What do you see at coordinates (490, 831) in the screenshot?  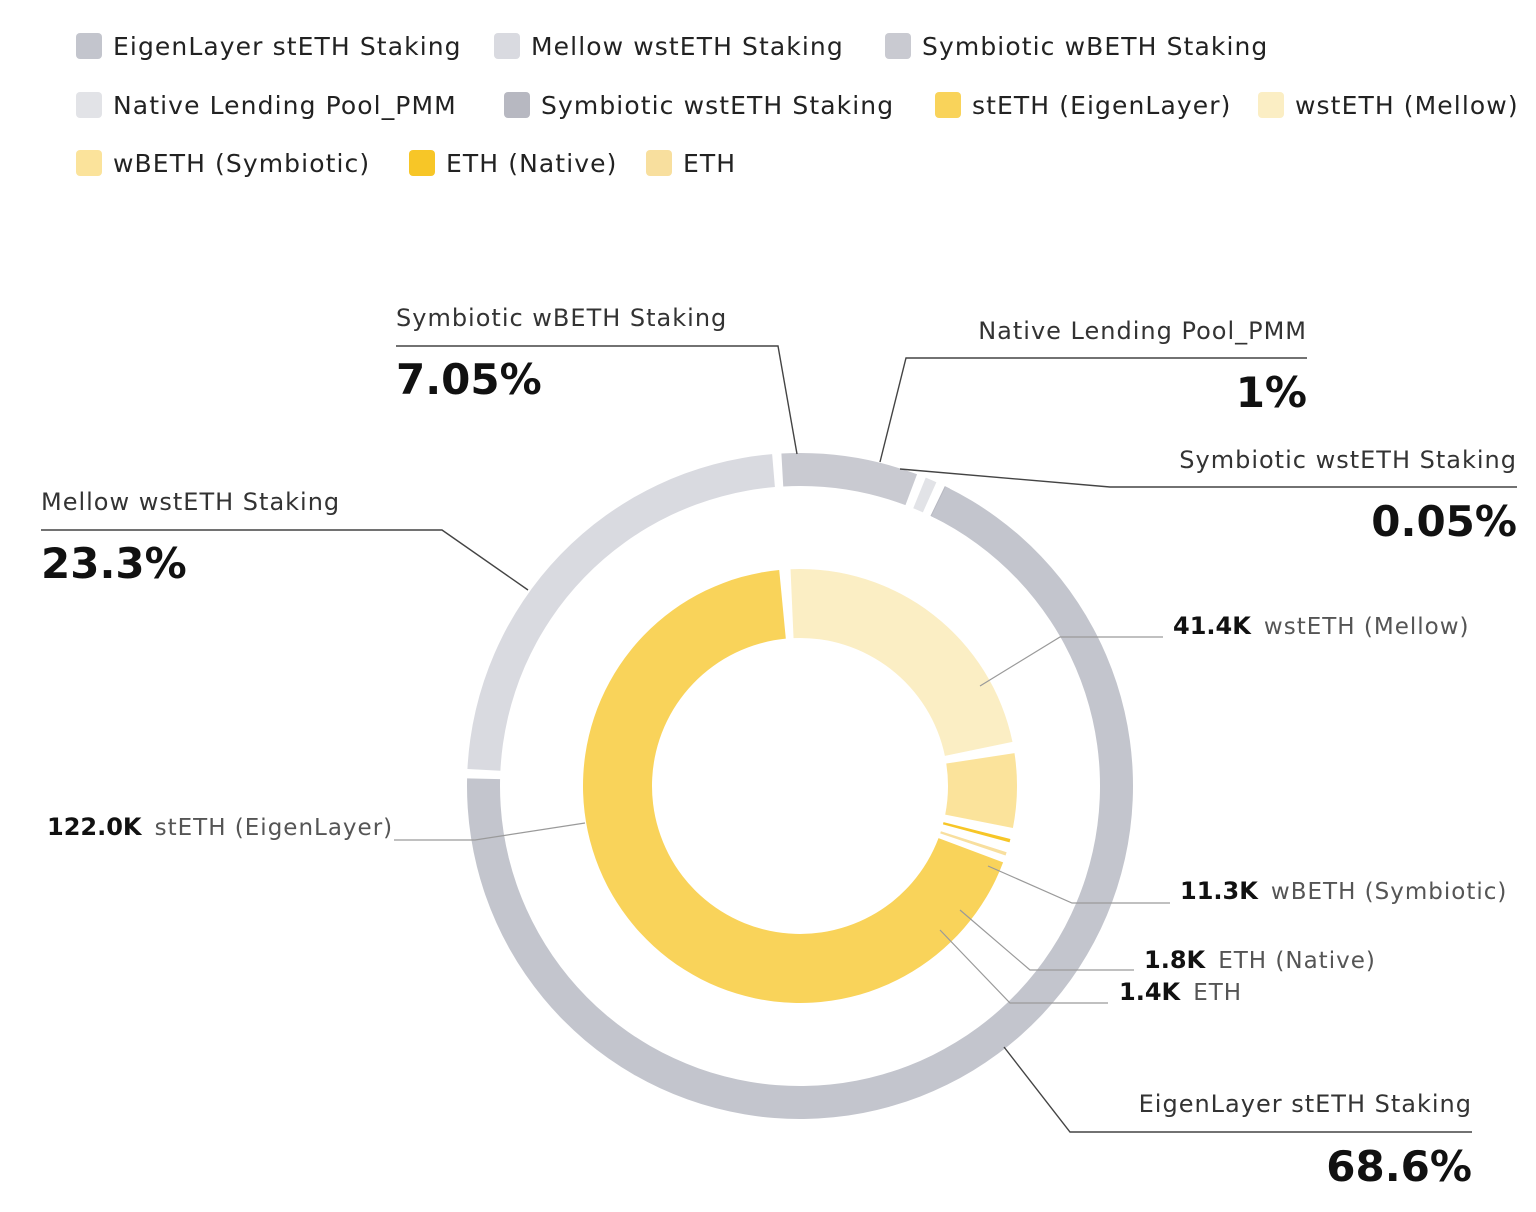 I see `leader-line-steth-eigenlayer` at bounding box center [490, 831].